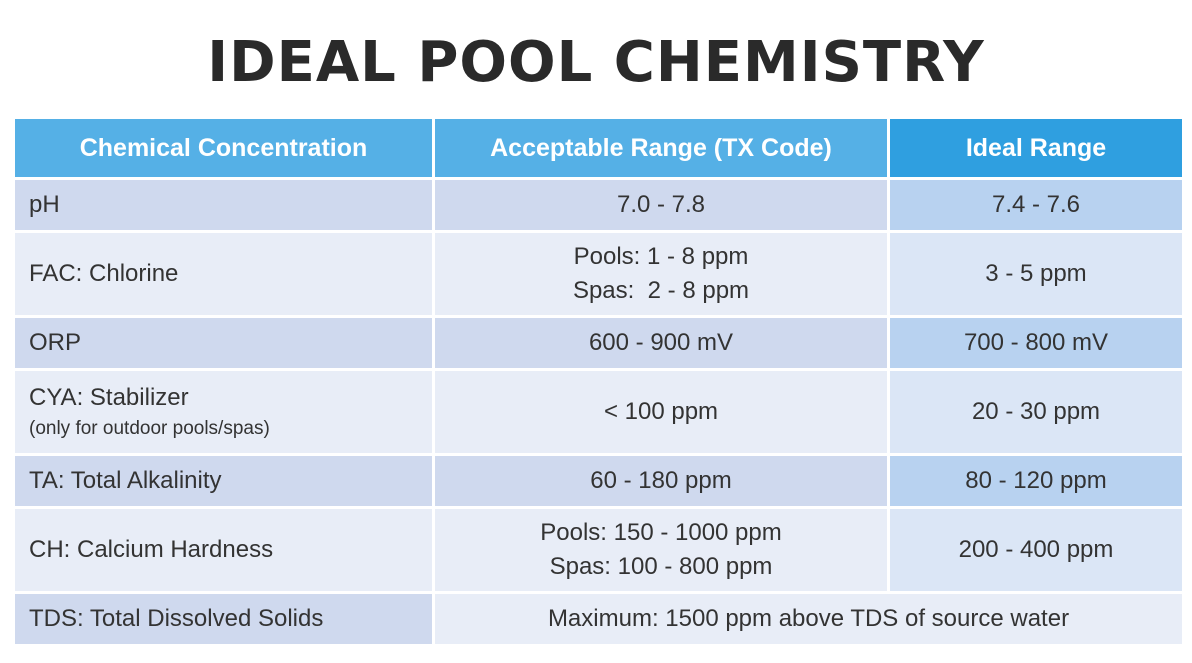 Image resolution: width=1192 pixels, height=663 pixels. I want to click on acceptable-range: 7.0 - 7.8, so click(661, 205).